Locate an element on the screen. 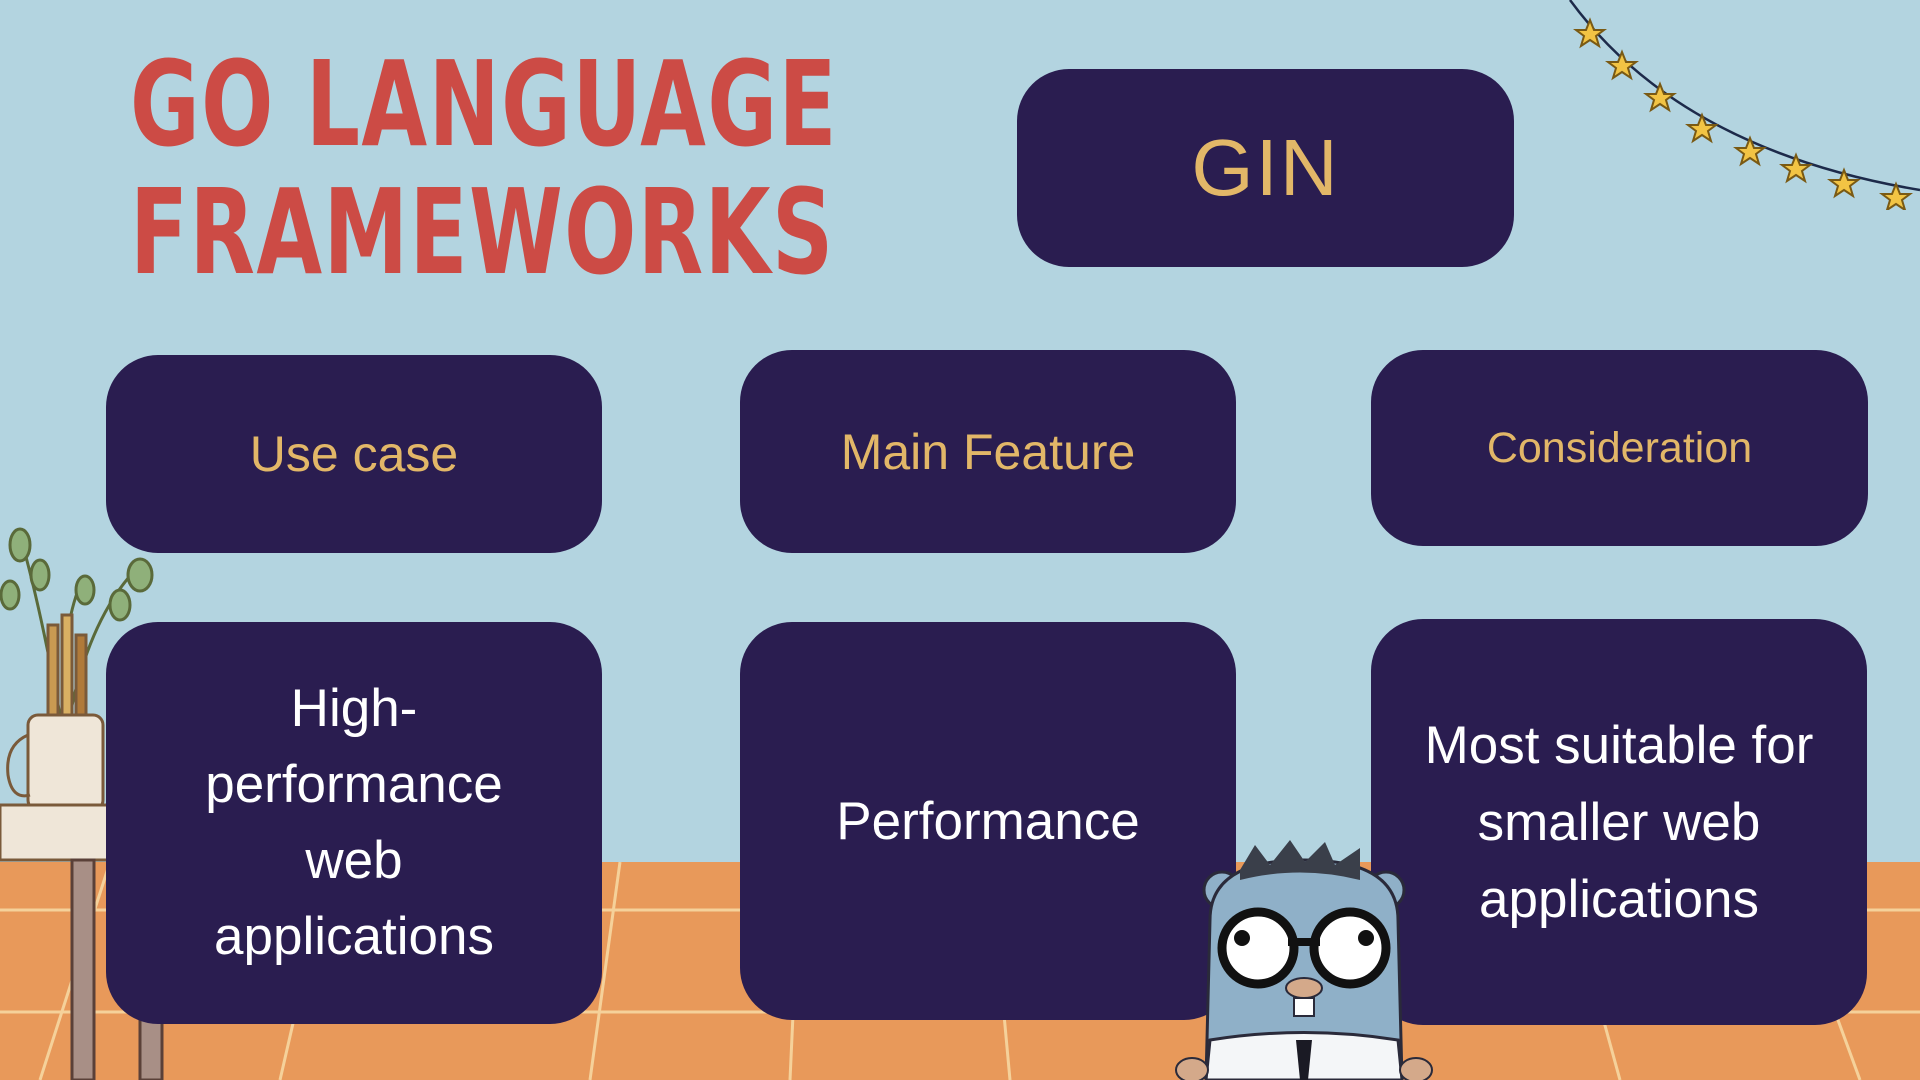  gopher-mascot-icon is located at coordinates (1304, 960).